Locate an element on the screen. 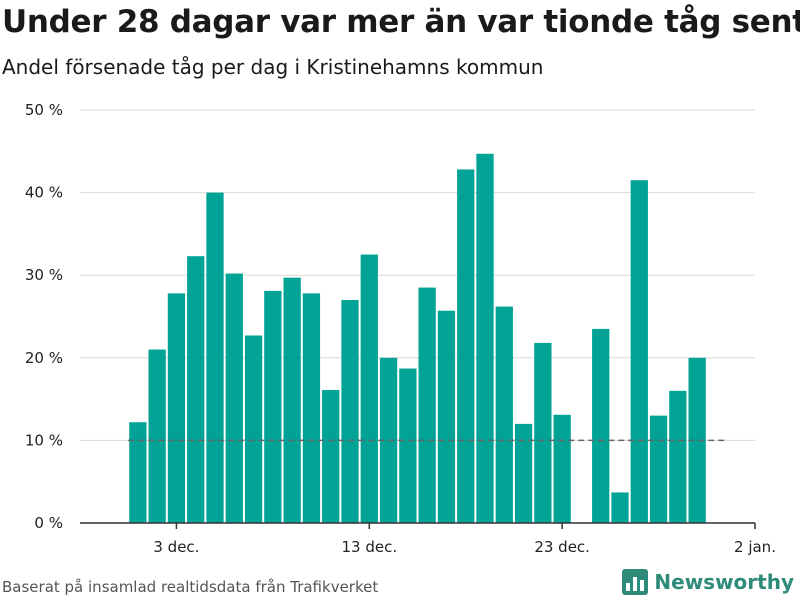 The image size is (800, 600). brand-logo: Newsworthy is located at coordinates (708, 582).